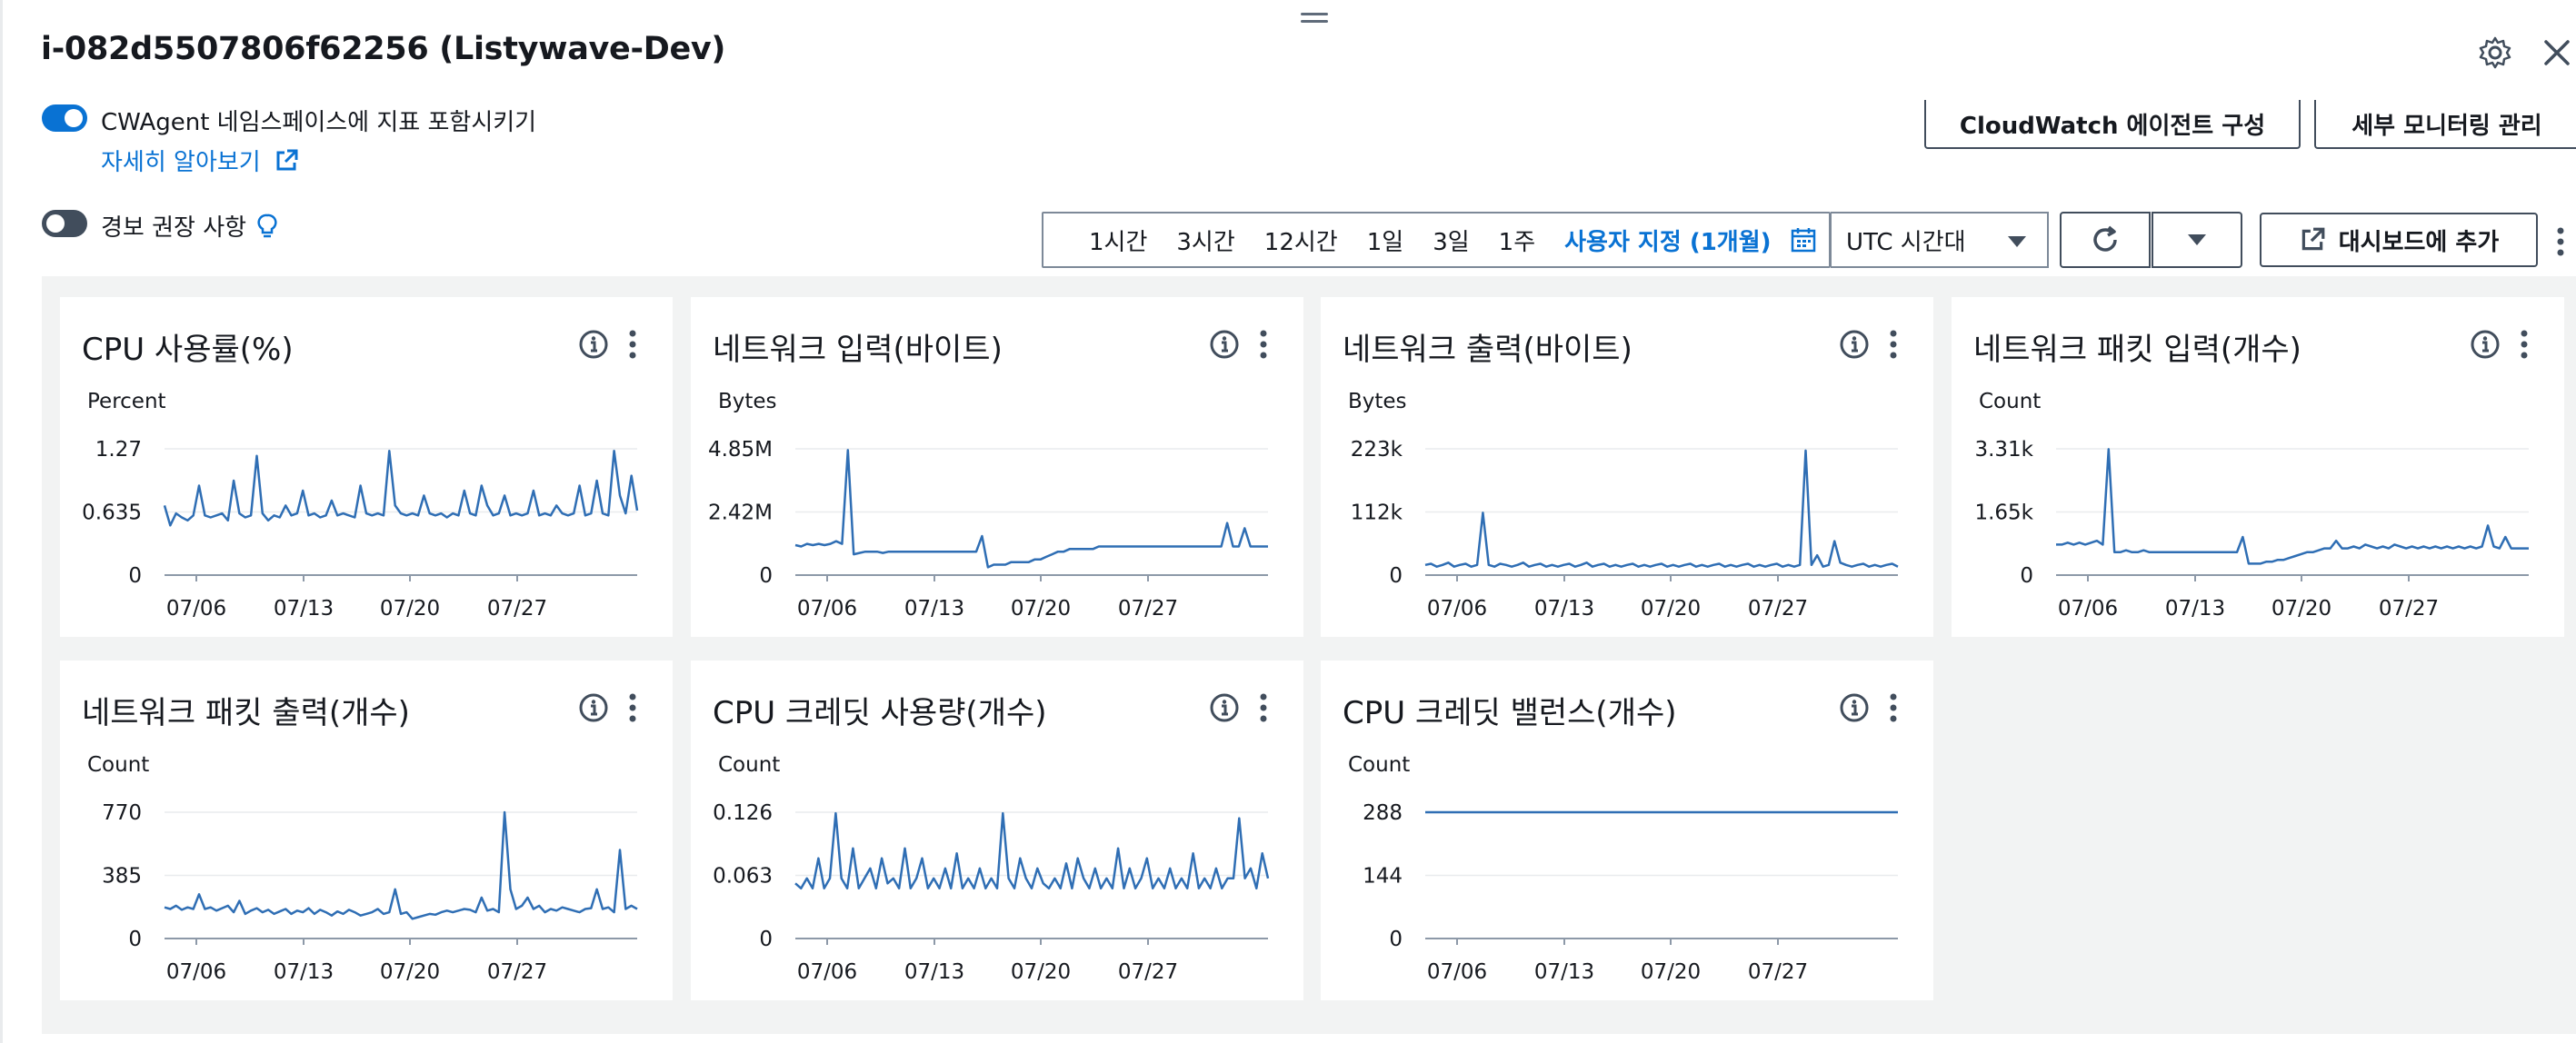 The image size is (2576, 1043). I want to click on add-to-dashboard-button: 대시보드에 추가, so click(2399, 240).